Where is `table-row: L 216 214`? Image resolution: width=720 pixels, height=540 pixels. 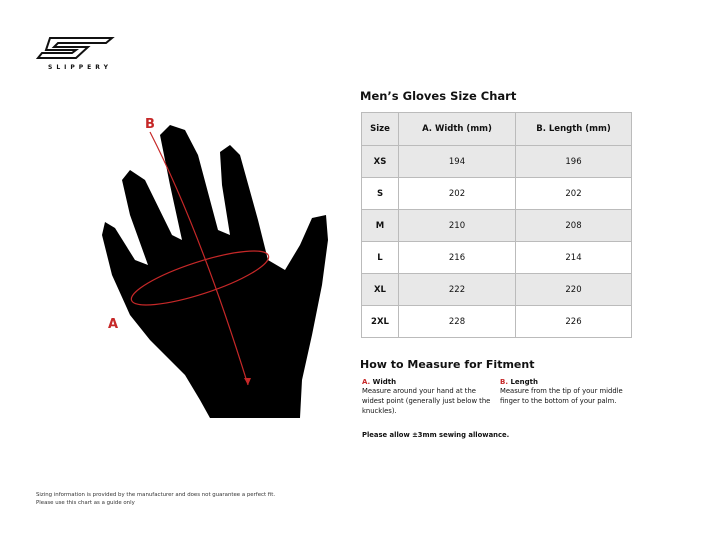 table-row: L 216 214 is located at coordinates (496, 257).